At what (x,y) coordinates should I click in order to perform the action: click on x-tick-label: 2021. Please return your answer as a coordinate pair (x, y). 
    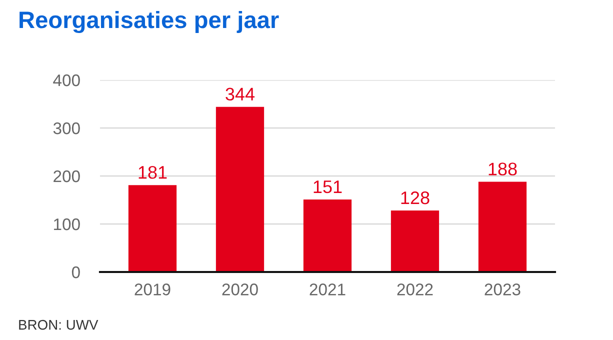
    Looking at the image, I should click on (328, 290).